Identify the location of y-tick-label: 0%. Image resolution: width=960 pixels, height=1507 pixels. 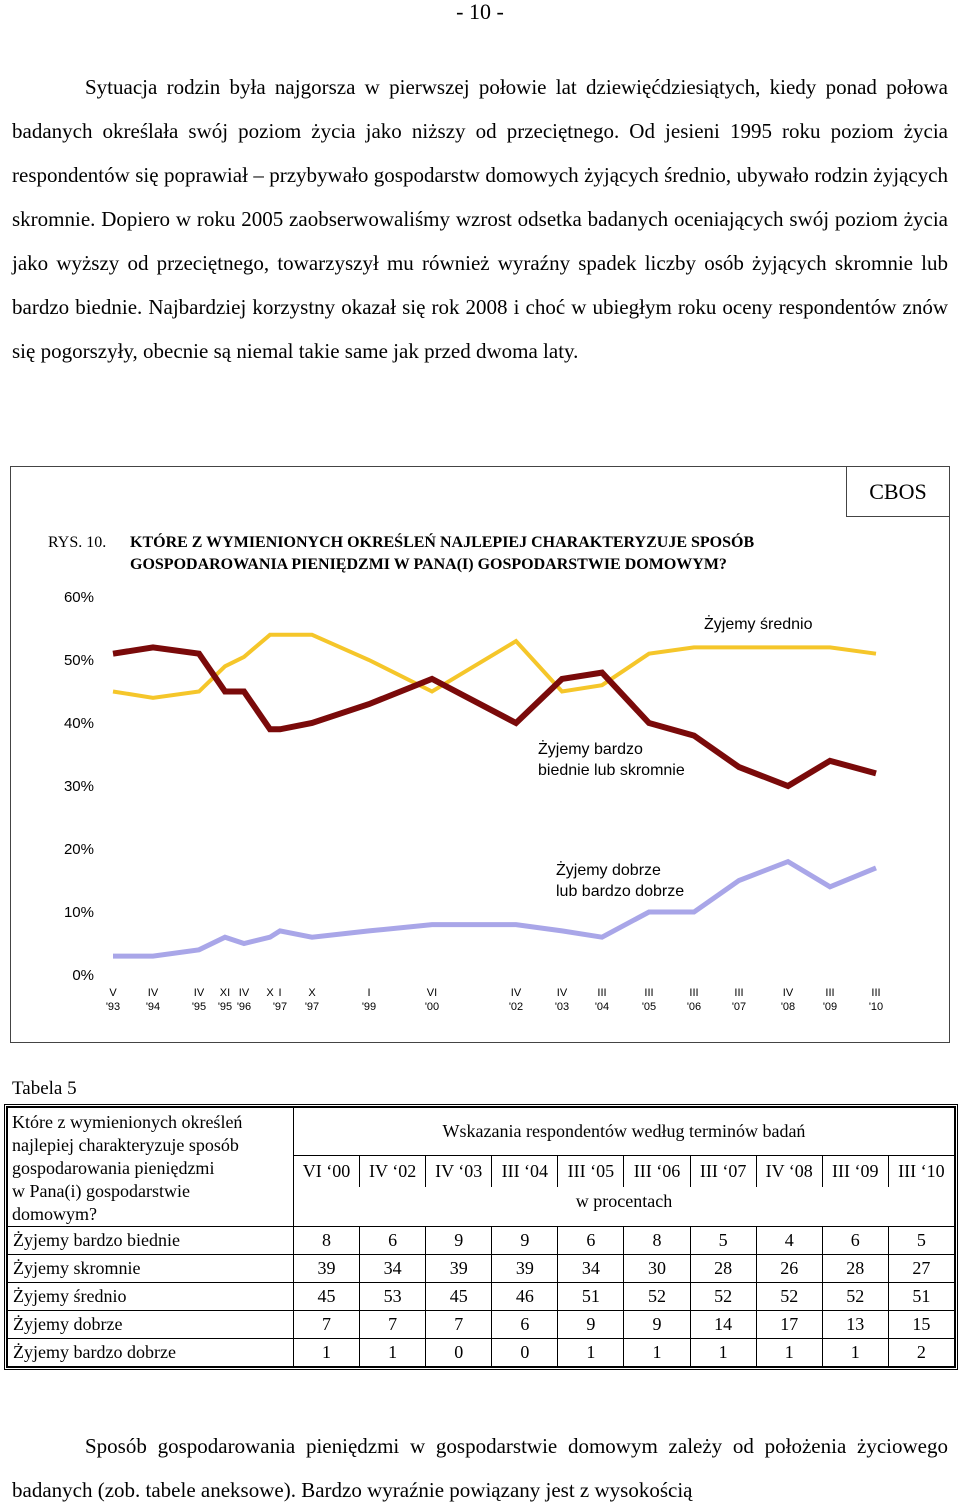
(83, 975).